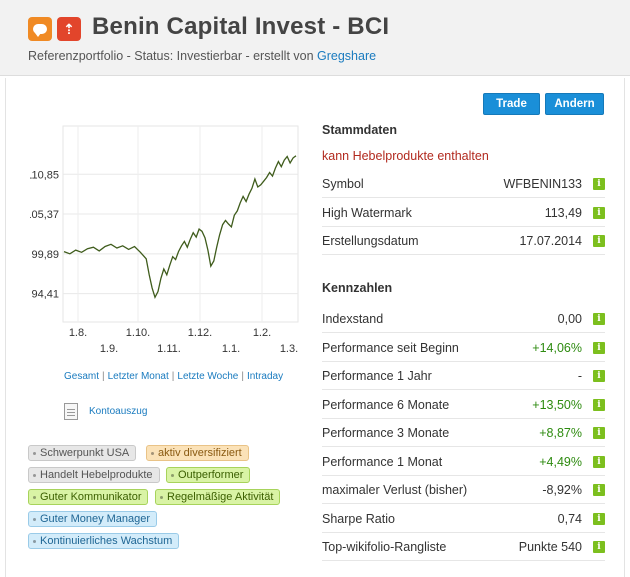 The height and width of the screenshot is (577, 630). I want to click on author-link: Gregshare, so click(347, 56).